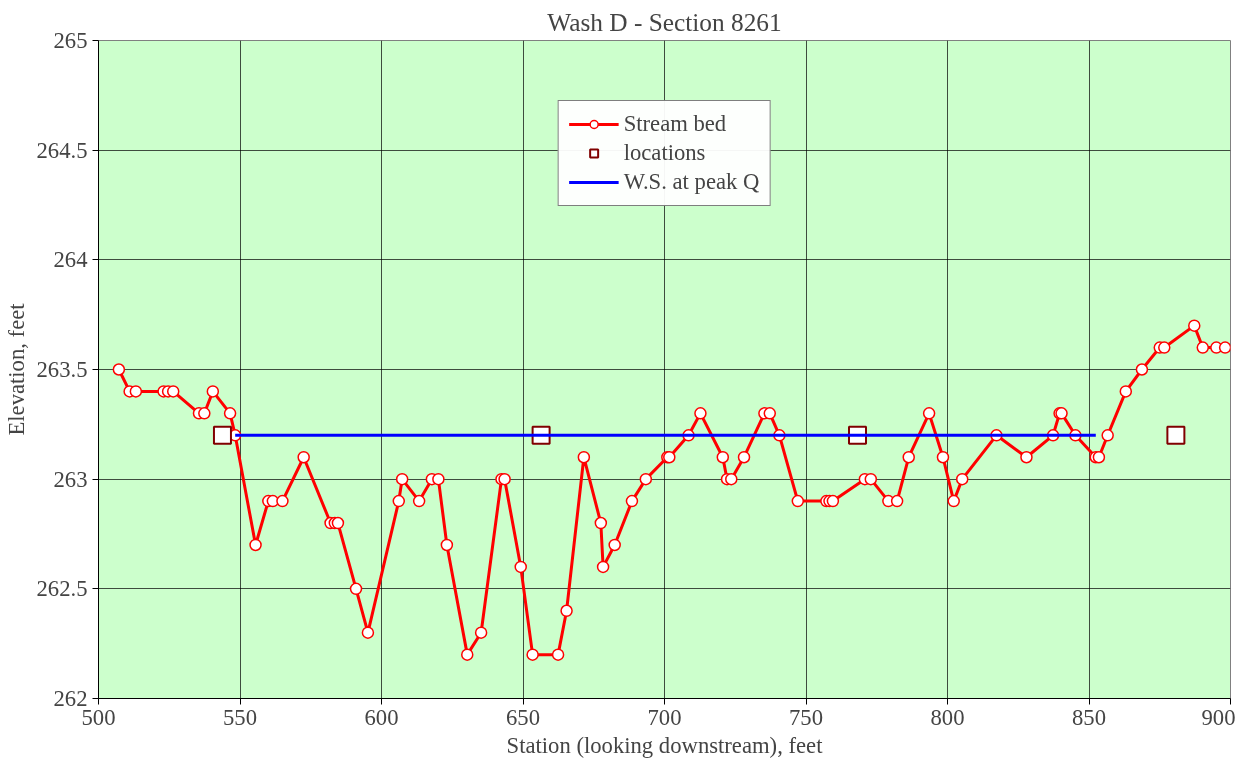  Describe the element at coordinates (664, 153) in the screenshot. I see `legend-label: locations` at that location.